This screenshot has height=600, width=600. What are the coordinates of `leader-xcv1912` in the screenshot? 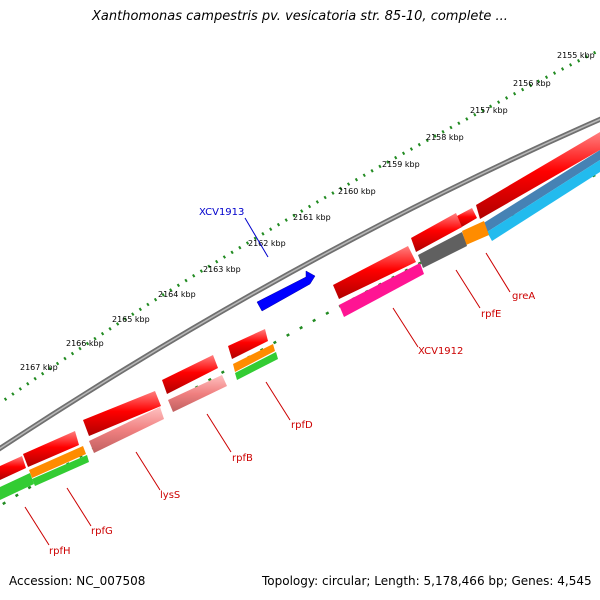 It's located at (405, 327).